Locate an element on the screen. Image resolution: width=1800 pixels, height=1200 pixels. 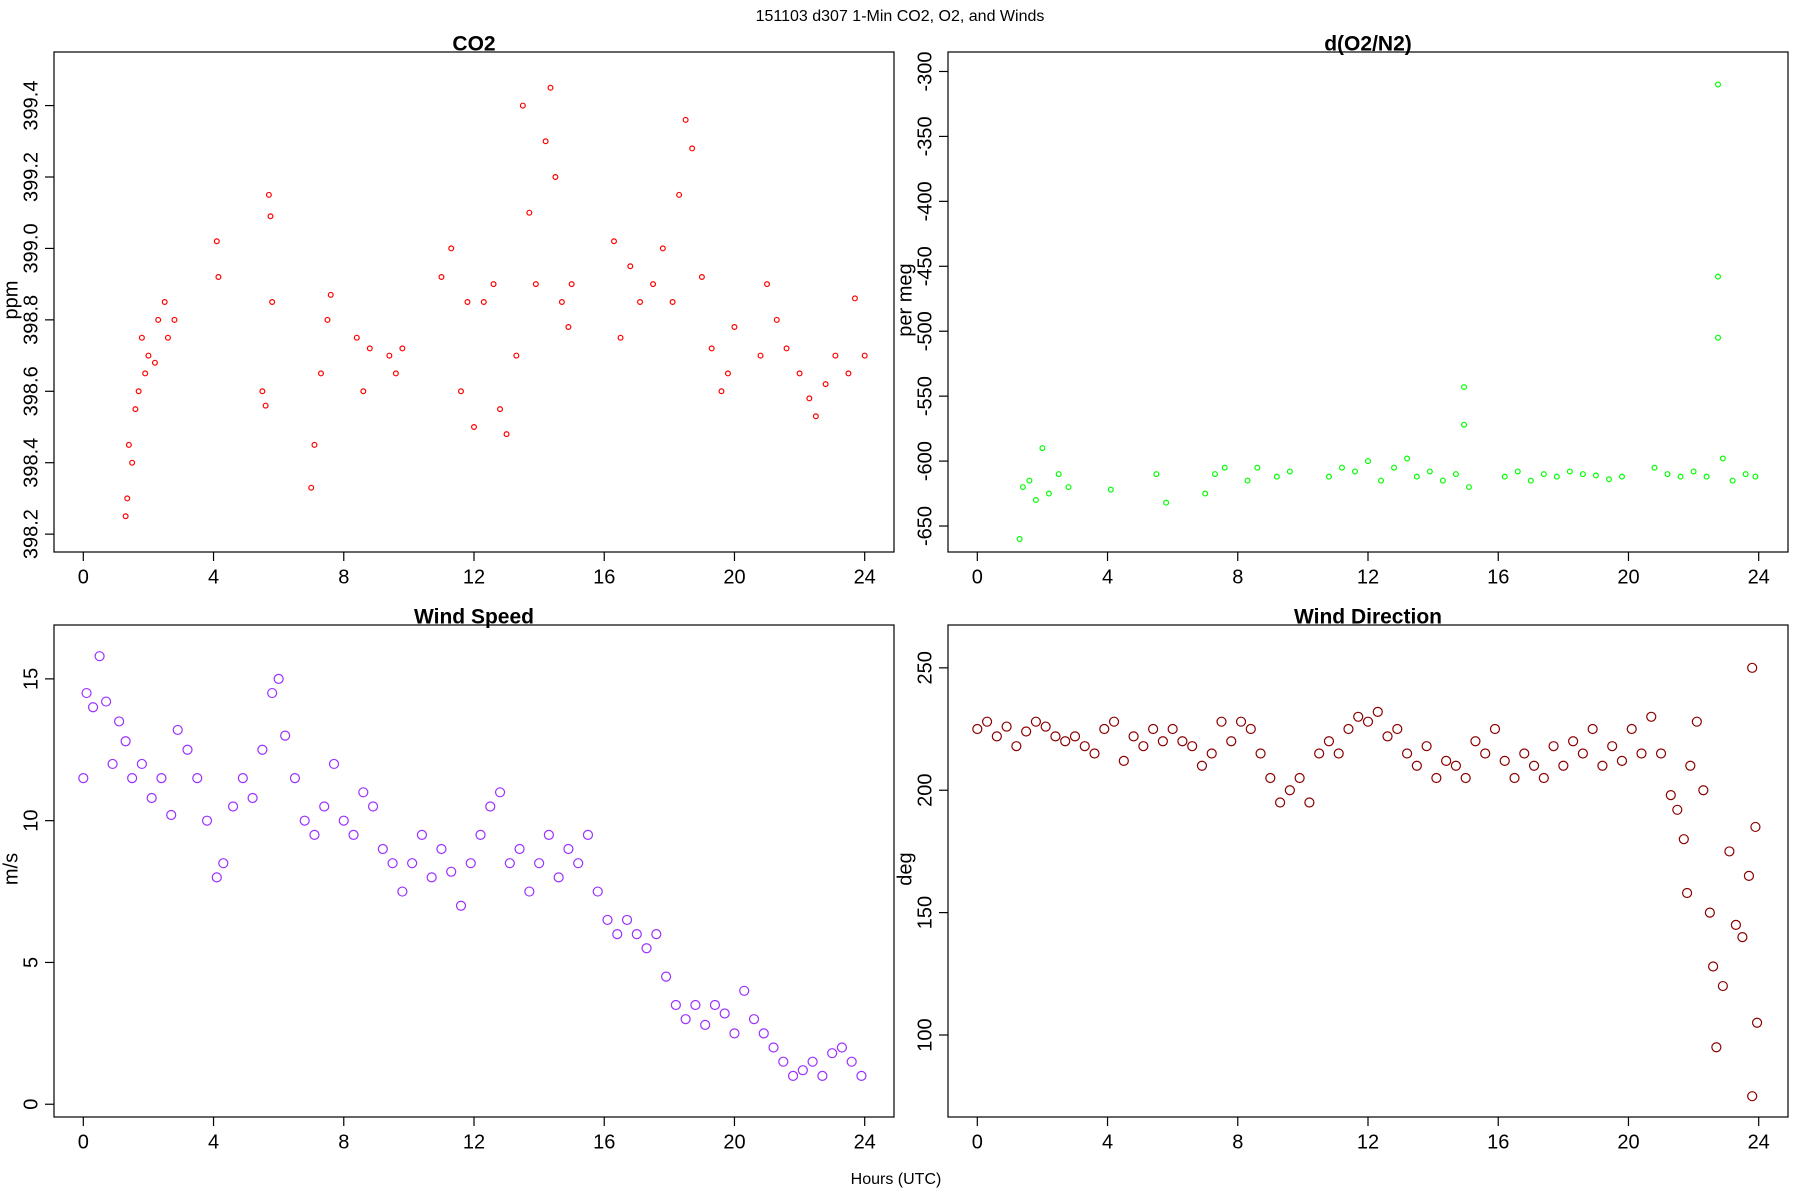
y-tick-label: 200 is located at coordinates (925, 790).